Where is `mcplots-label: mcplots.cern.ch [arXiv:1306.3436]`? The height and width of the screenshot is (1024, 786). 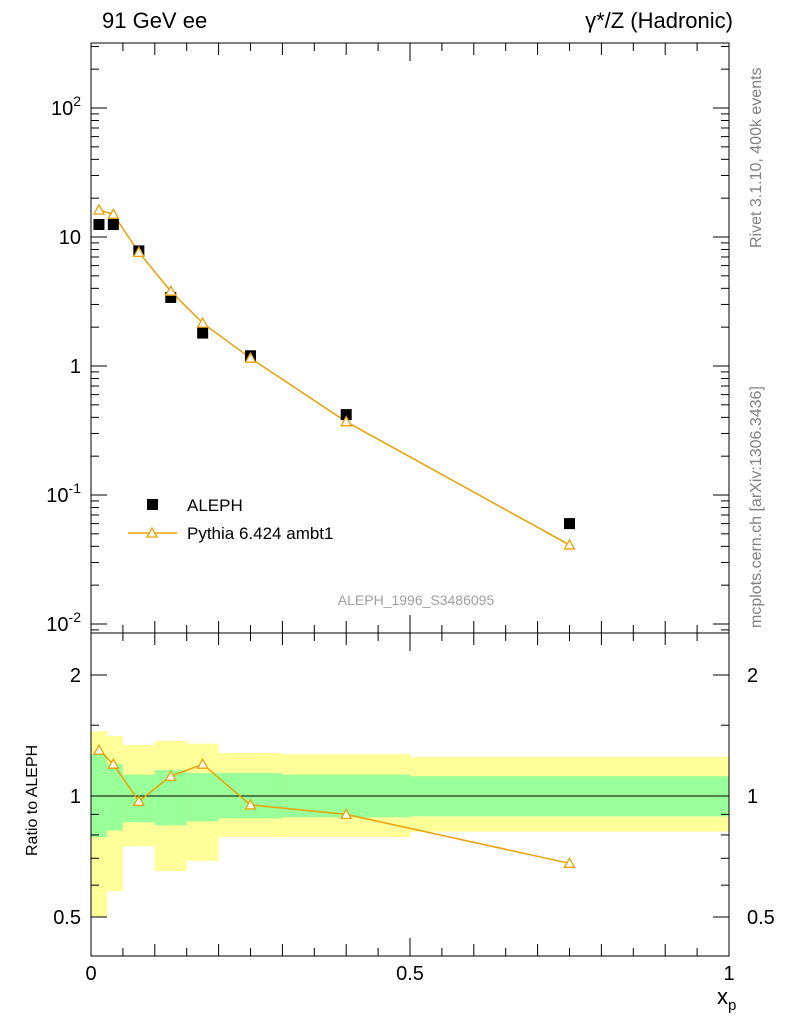
mcplots-label: mcplots.cern.ch [arXiv:1306.3436] is located at coordinates (756, 507).